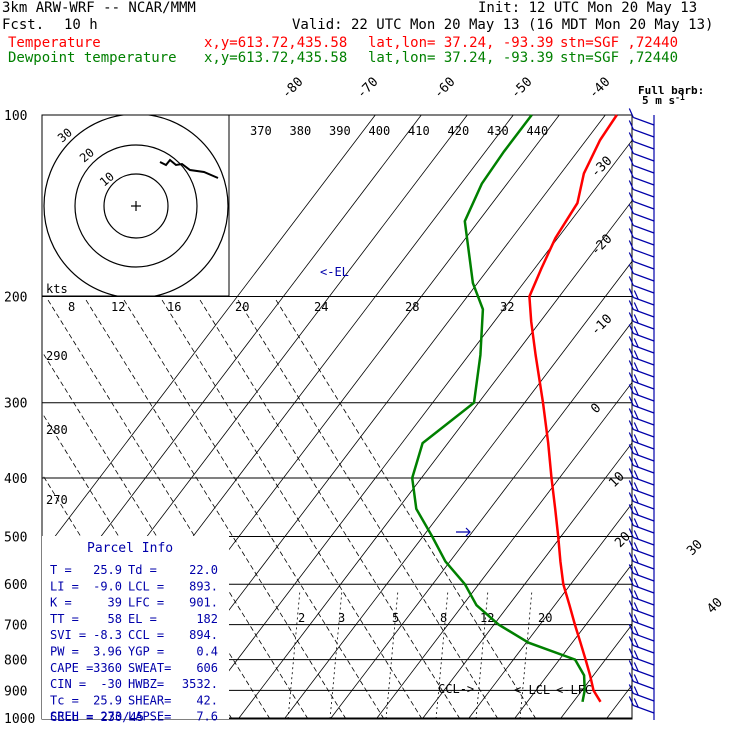 The width and height of the screenshot is (740, 740). What do you see at coordinates (57, 289) in the screenshot?
I see `hodo-units-label: kts` at bounding box center [57, 289].